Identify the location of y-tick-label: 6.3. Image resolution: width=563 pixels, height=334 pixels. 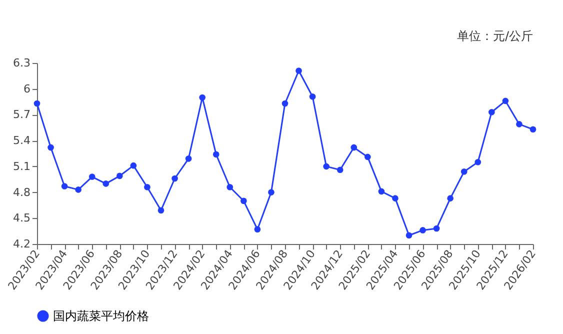
(21, 63).